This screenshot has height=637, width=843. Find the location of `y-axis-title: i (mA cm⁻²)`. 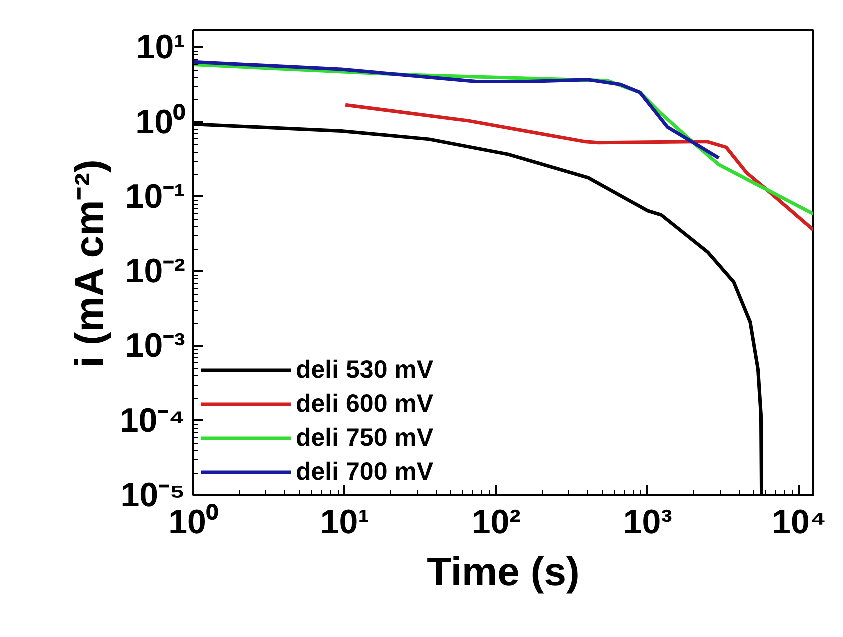

y-axis-title: i (mA cm⁻²) is located at coordinates (90, 264).